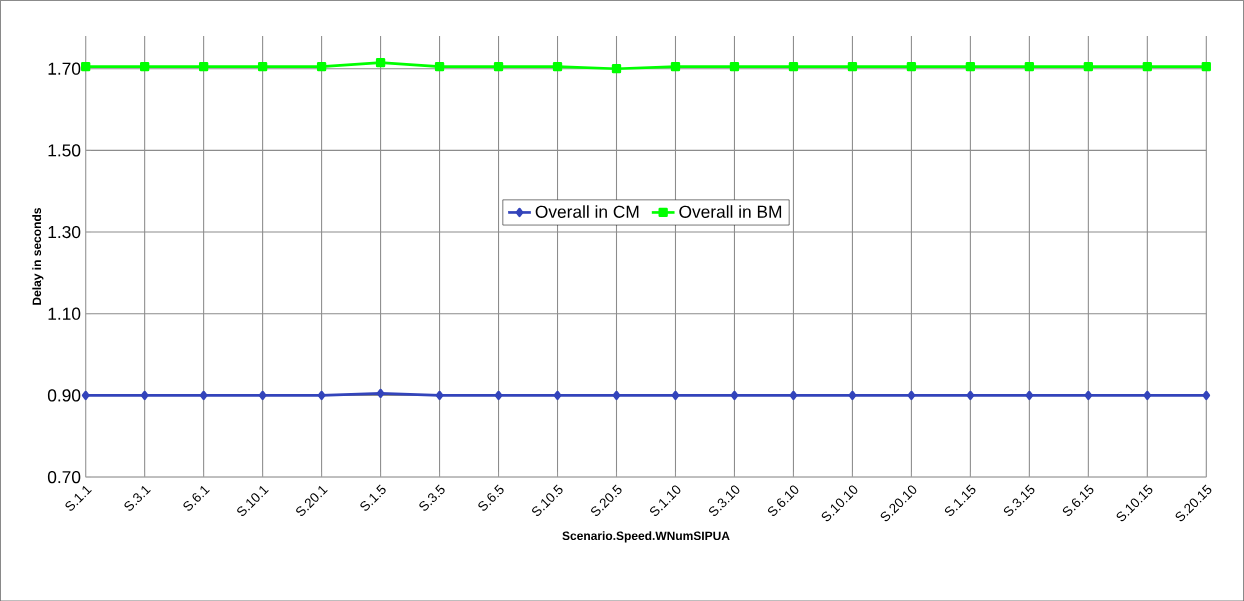 Image resolution: width=1244 pixels, height=601 pixels. I want to click on x-axis-title: Scenario.Speed.WNumSIPUA, so click(646, 537).